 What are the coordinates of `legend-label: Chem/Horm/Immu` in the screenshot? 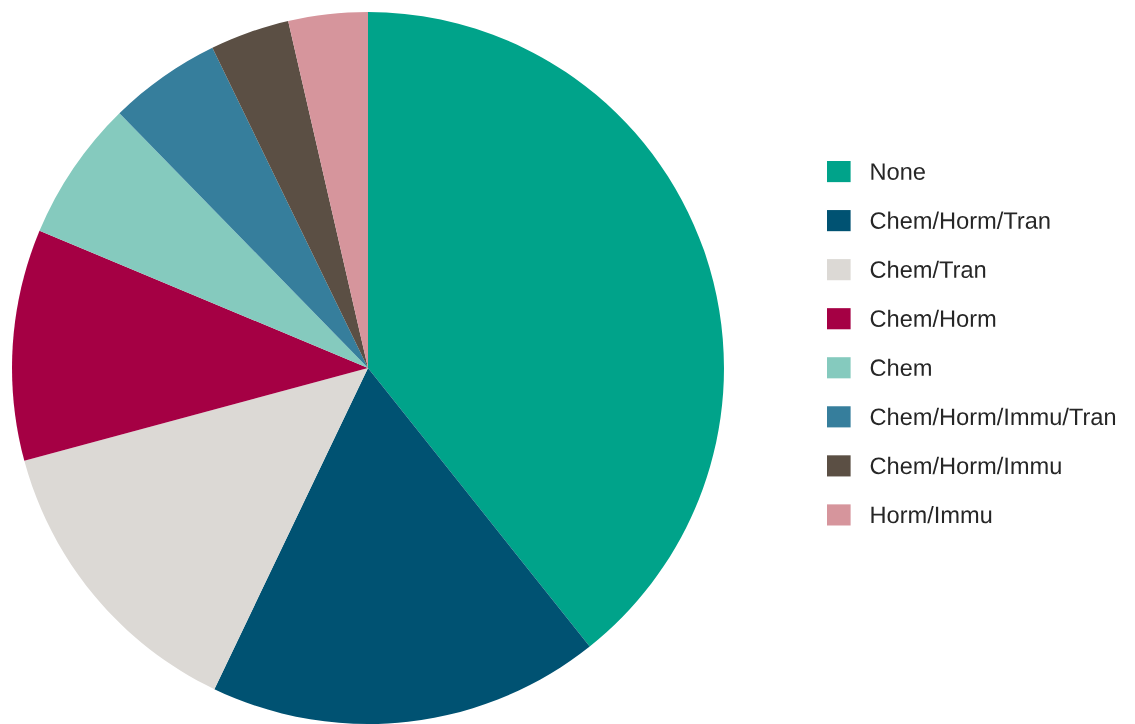 It's located at (965, 465).